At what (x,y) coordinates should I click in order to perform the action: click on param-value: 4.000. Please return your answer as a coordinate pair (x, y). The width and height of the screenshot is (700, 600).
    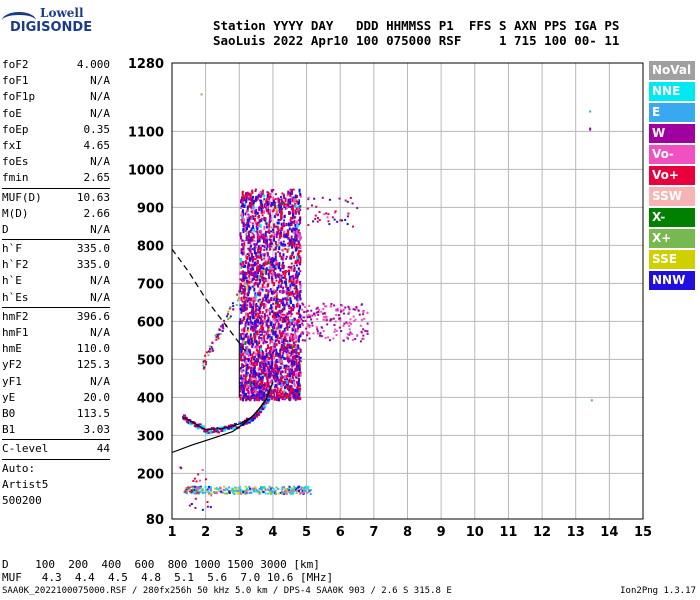
    Looking at the image, I should click on (93, 64).